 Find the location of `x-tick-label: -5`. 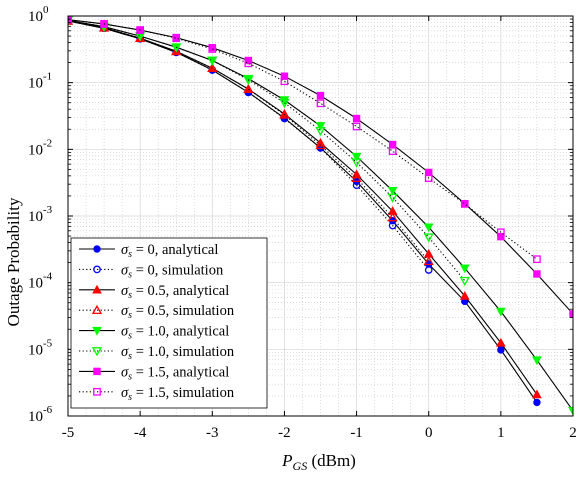

x-tick-label: -5 is located at coordinates (68, 433).